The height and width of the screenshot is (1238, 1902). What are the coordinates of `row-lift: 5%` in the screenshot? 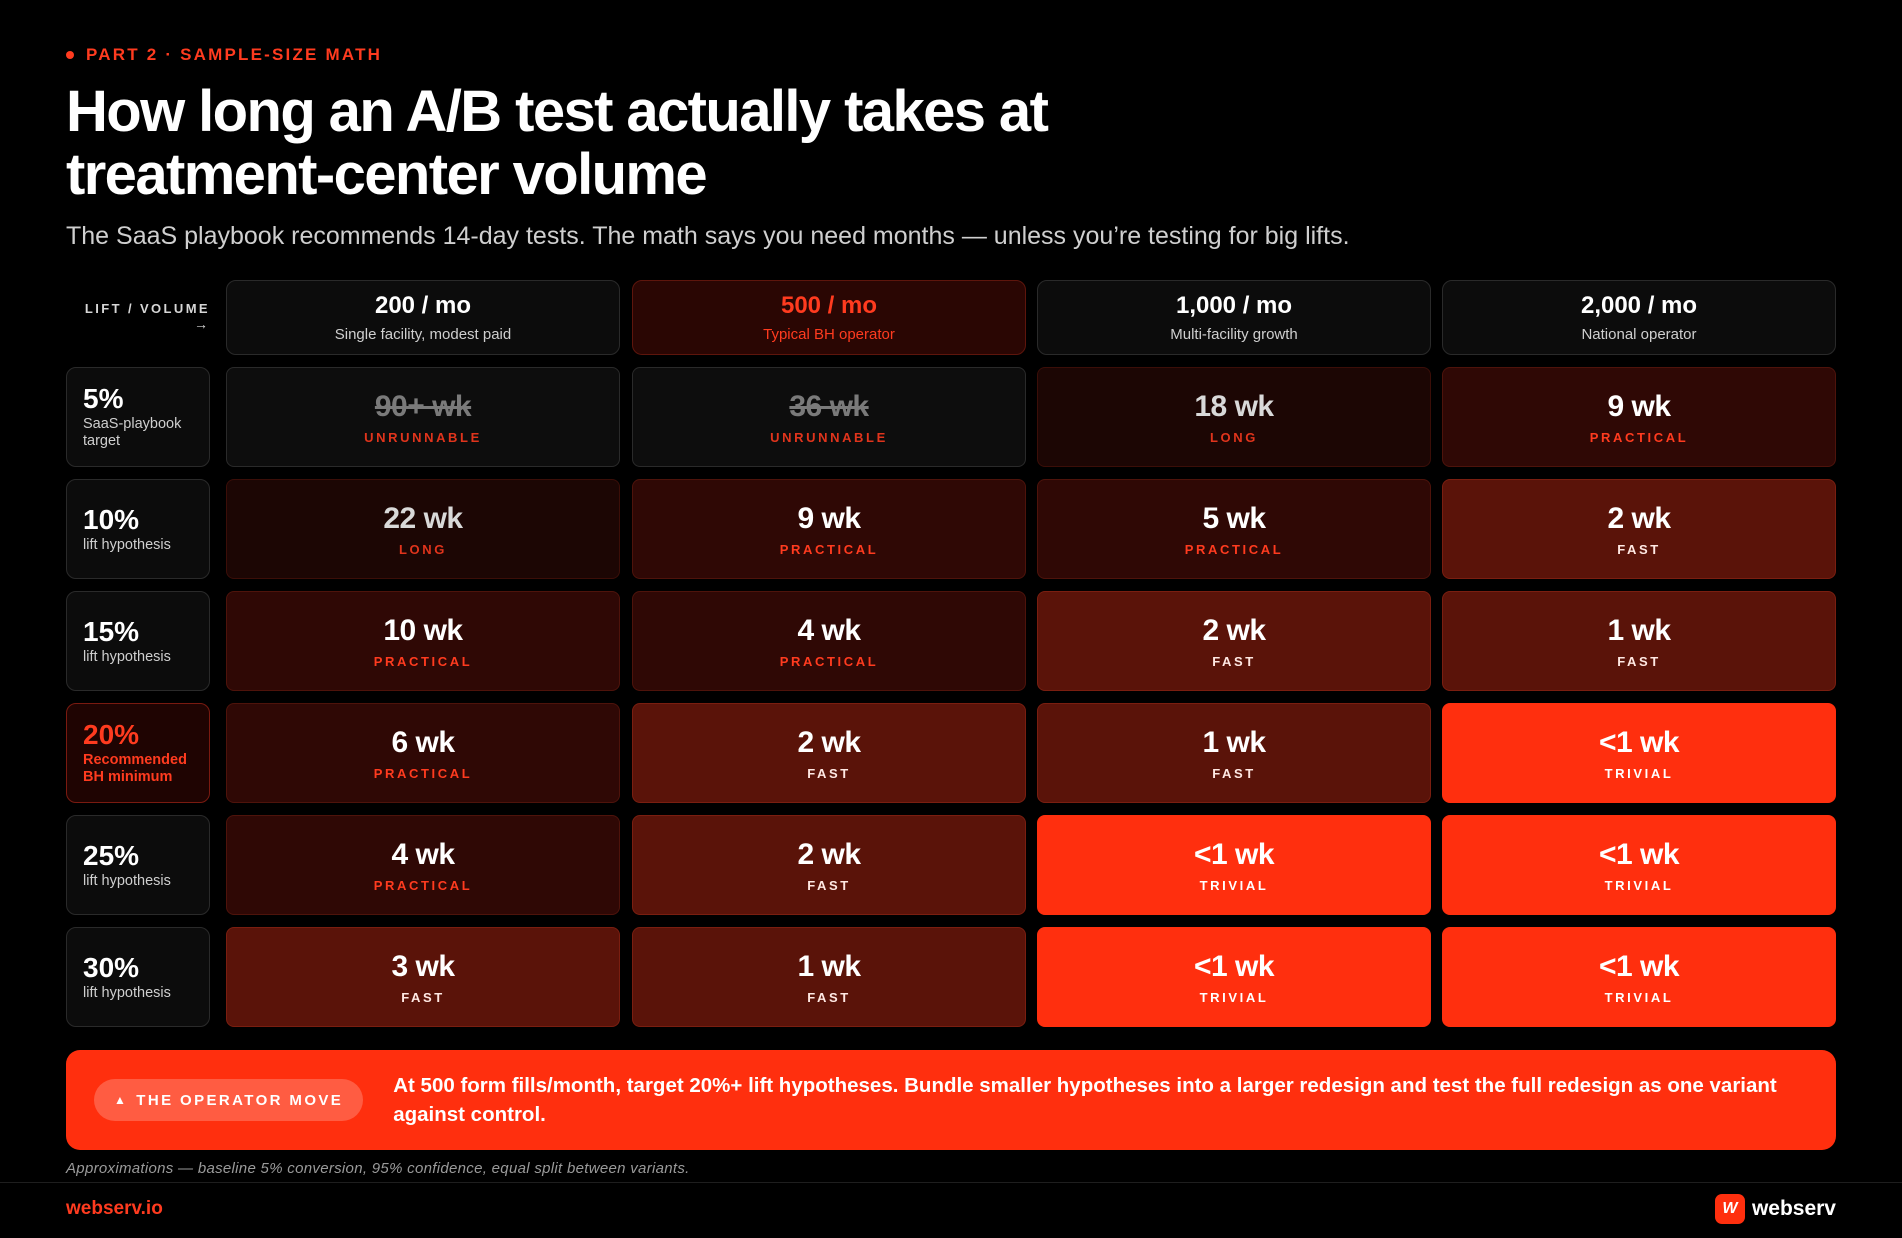 It's located at (103, 398).